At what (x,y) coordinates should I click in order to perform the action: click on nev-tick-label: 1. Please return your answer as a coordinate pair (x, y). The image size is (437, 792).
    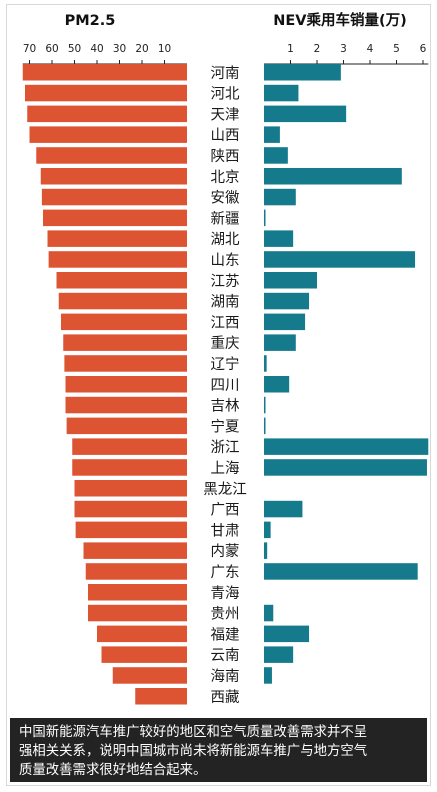
    Looking at the image, I should click on (290, 49).